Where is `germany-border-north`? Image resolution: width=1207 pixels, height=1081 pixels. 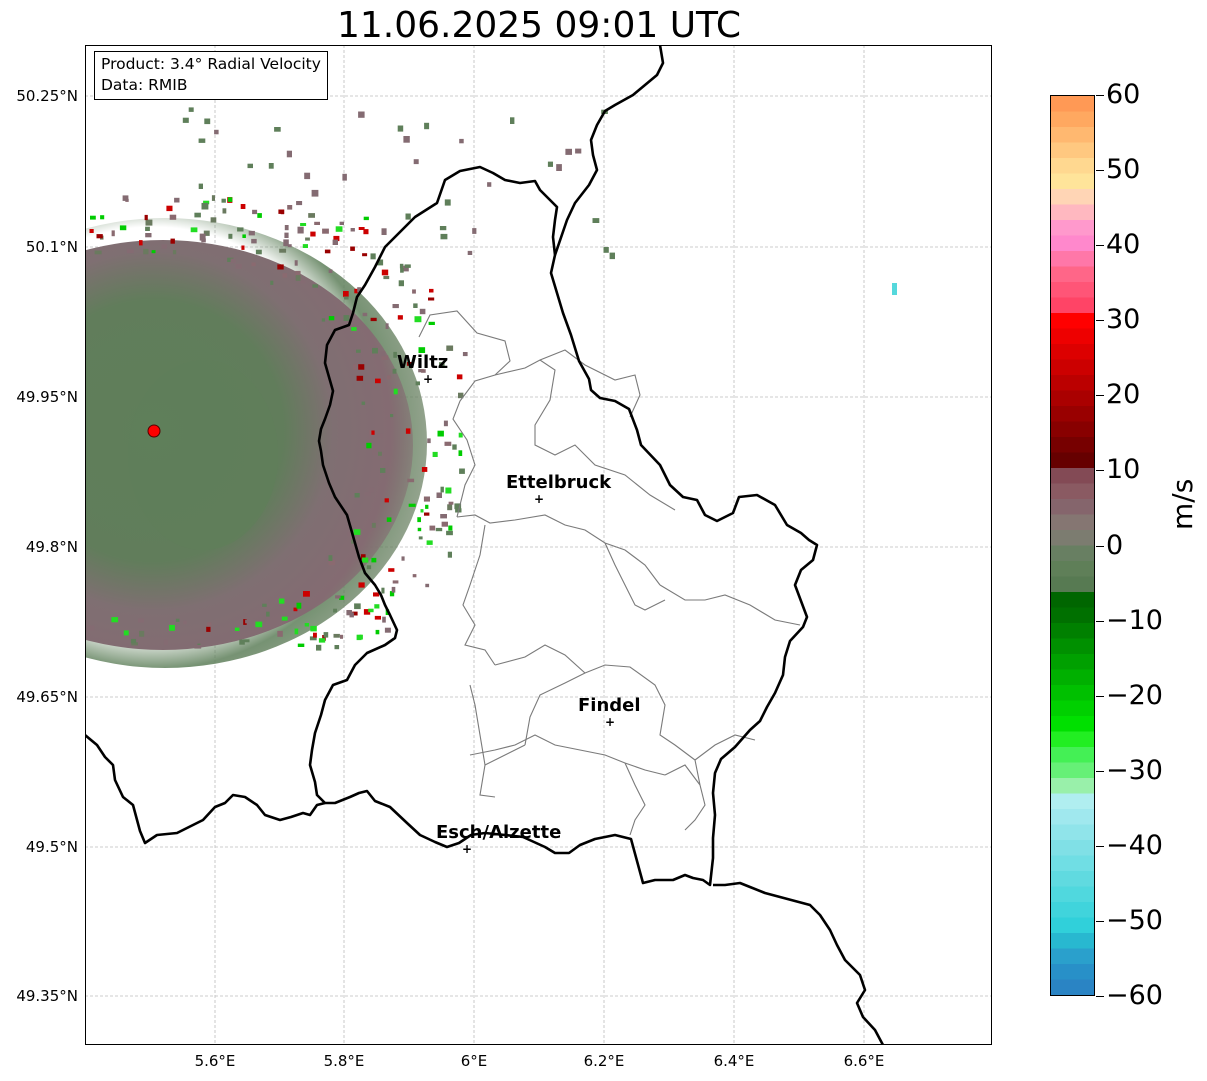
germany-border-north is located at coordinates (609, 150).